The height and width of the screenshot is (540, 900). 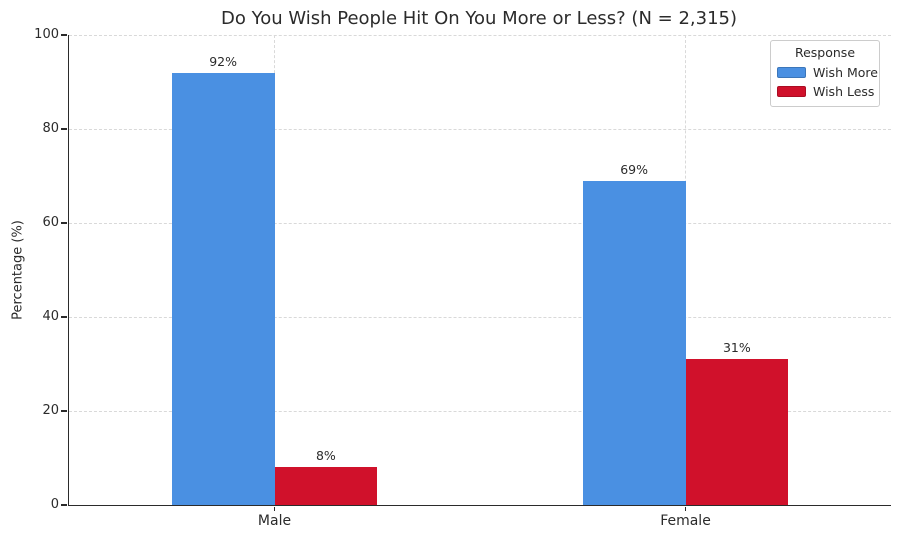 I want to click on x-tick-label-male: Male, so click(x=274, y=521).